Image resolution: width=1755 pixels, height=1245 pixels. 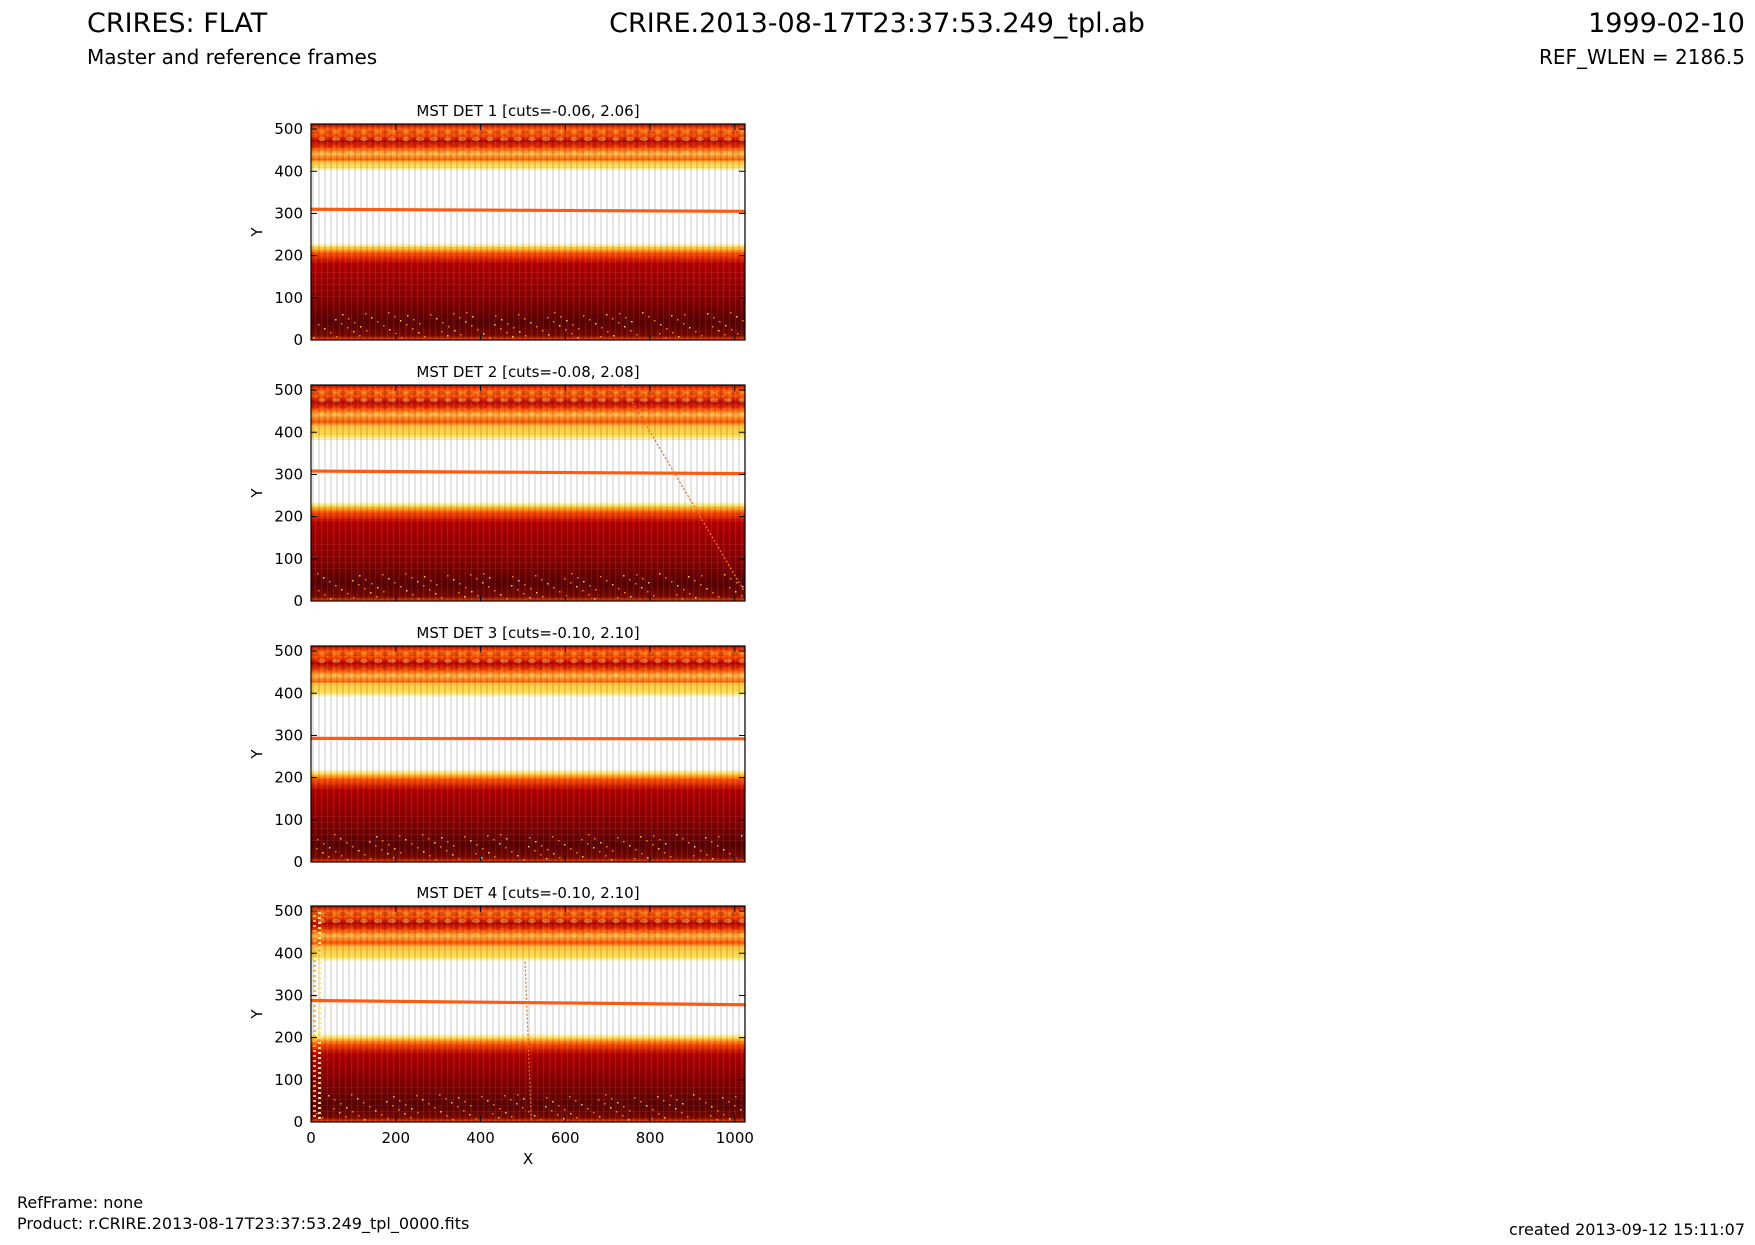 What do you see at coordinates (565, 1138) in the screenshot?
I see `x-tick-label: 600` at bounding box center [565, 1138].